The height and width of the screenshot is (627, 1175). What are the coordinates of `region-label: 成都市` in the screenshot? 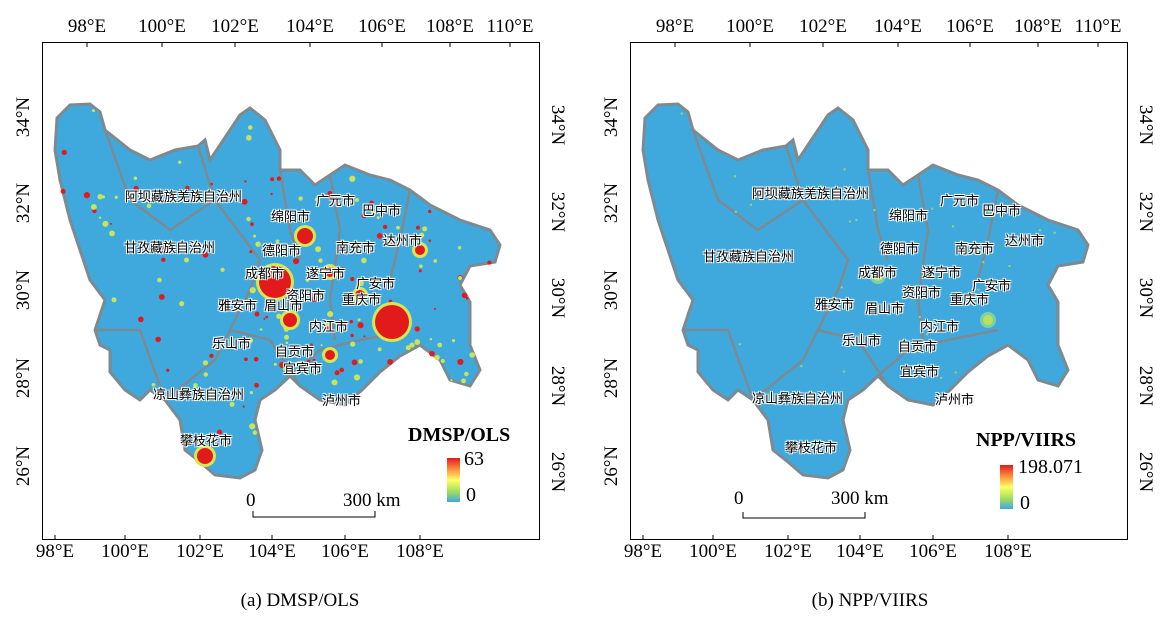 It's located at (265, 274).